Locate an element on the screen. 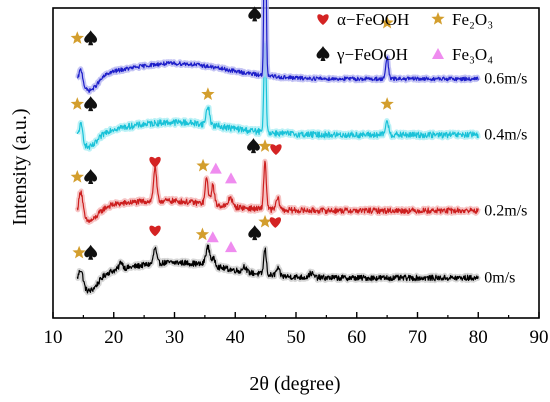  x-tick-label: 10 is located at coordinates (53, 337).